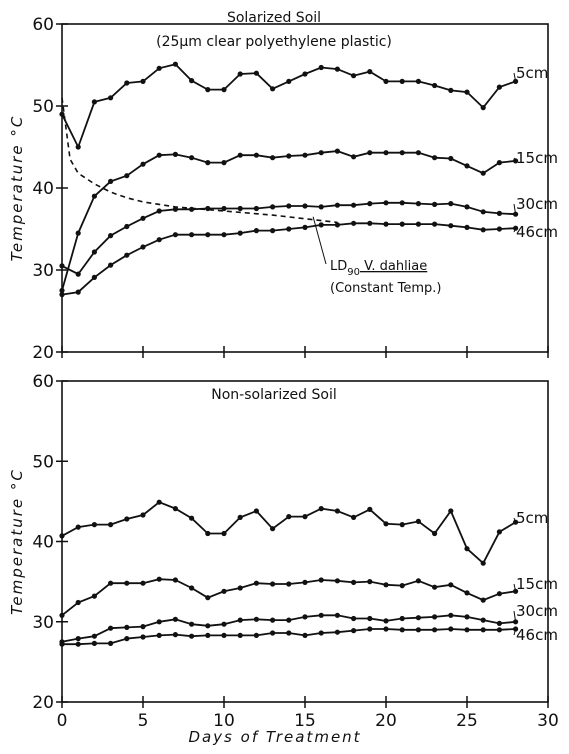 Image resolution: width=569 pixels, height=754 pixels. Describe the element at coordinates (537, 232) in the screenshot. I see `series-label-46cm: 46cm` at that location.